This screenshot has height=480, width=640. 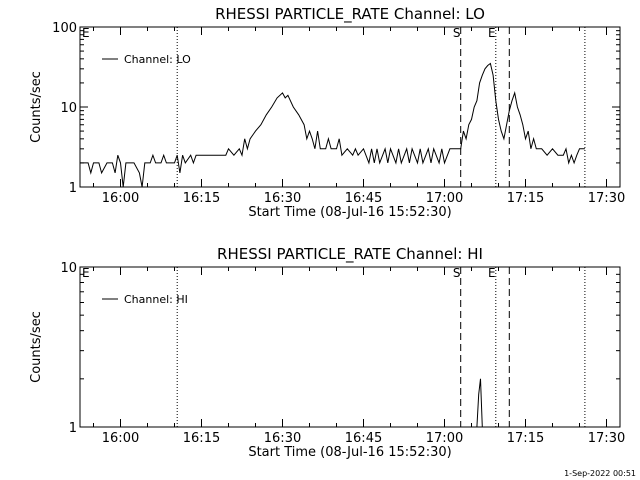 I want to click on panel1-xlabel: Start Time (08-Jul-16 15:52:30), so click(x=349, y=212).